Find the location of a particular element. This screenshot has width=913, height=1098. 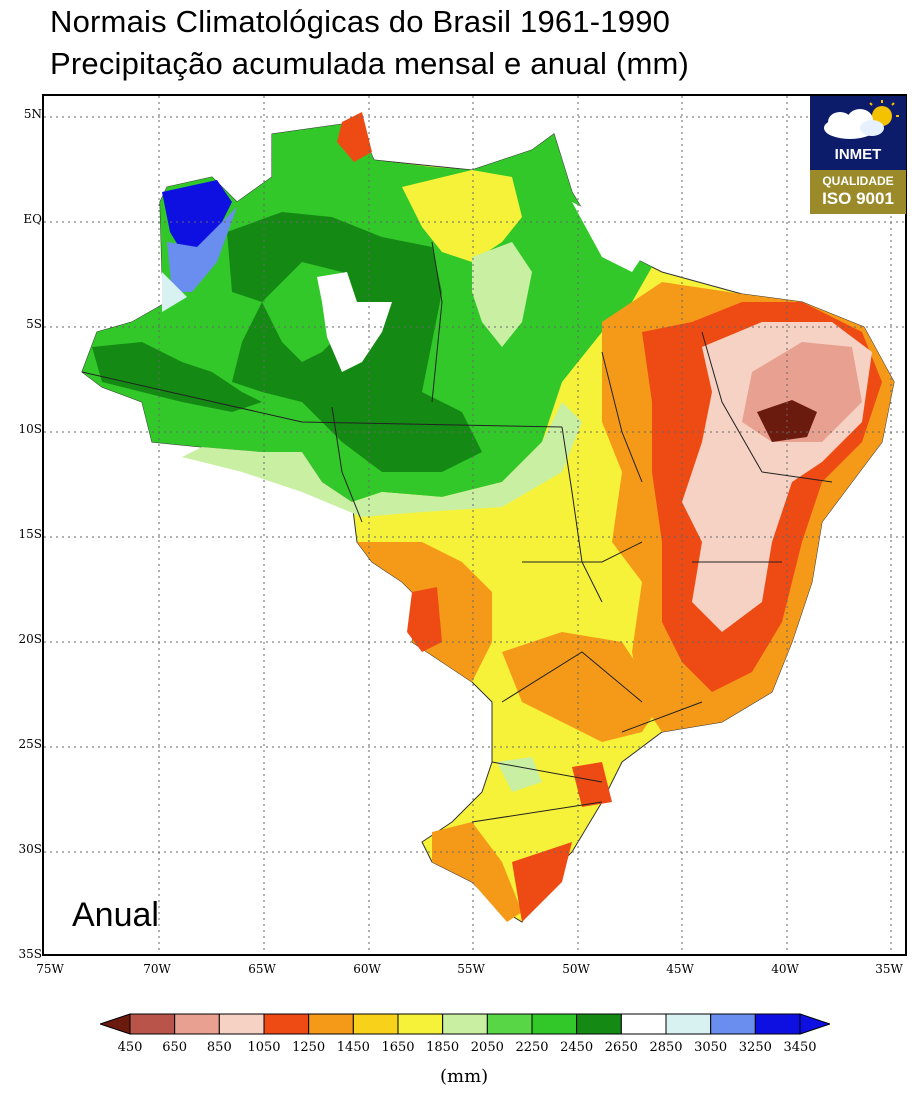

south-orange is located at coordinates (477, 872).